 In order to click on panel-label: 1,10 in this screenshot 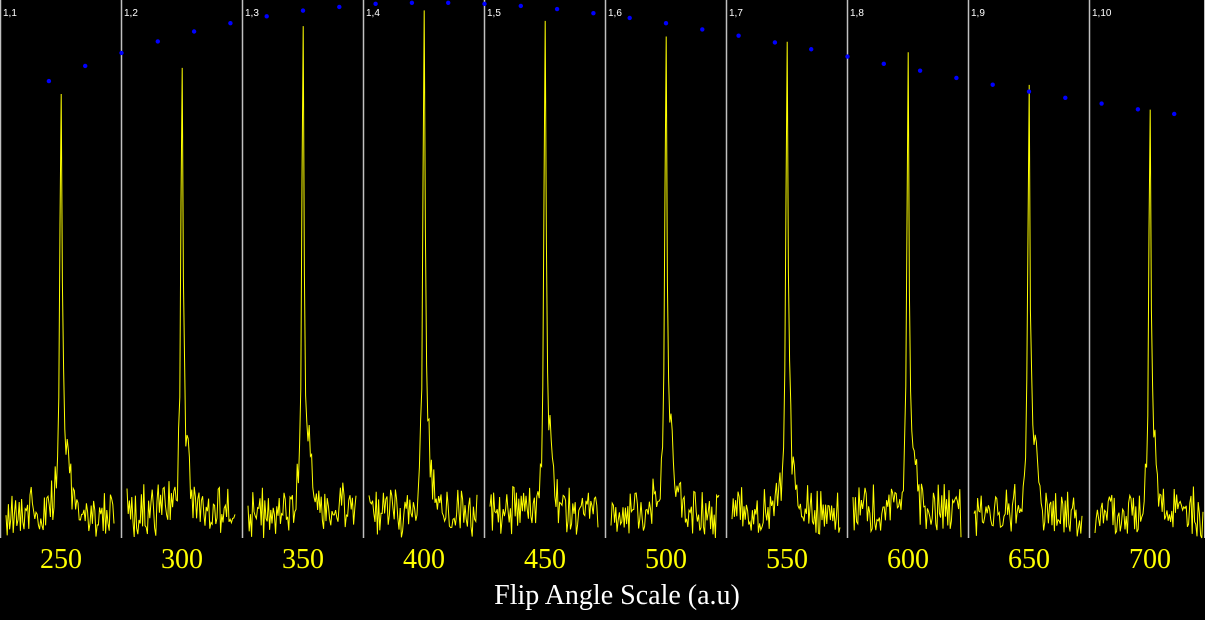, I will do `click(1102, 13)`.